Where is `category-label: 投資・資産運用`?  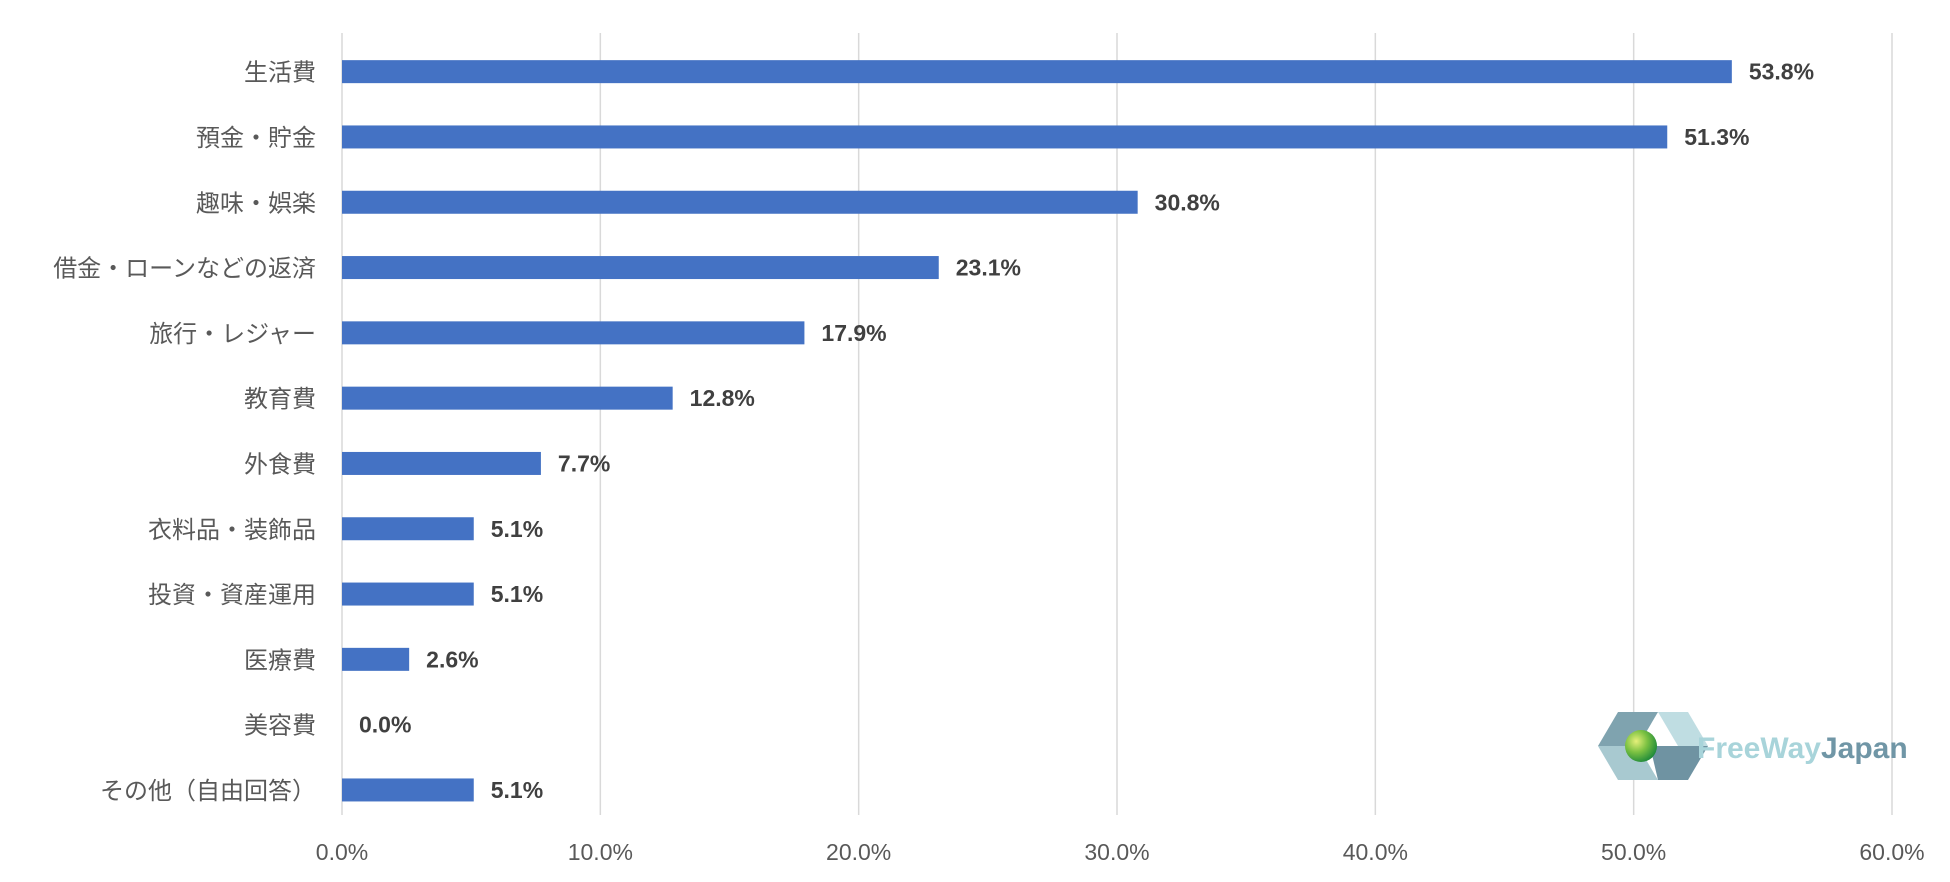
category-label: 投資・資産運用 is located at coordinates (232, 595).